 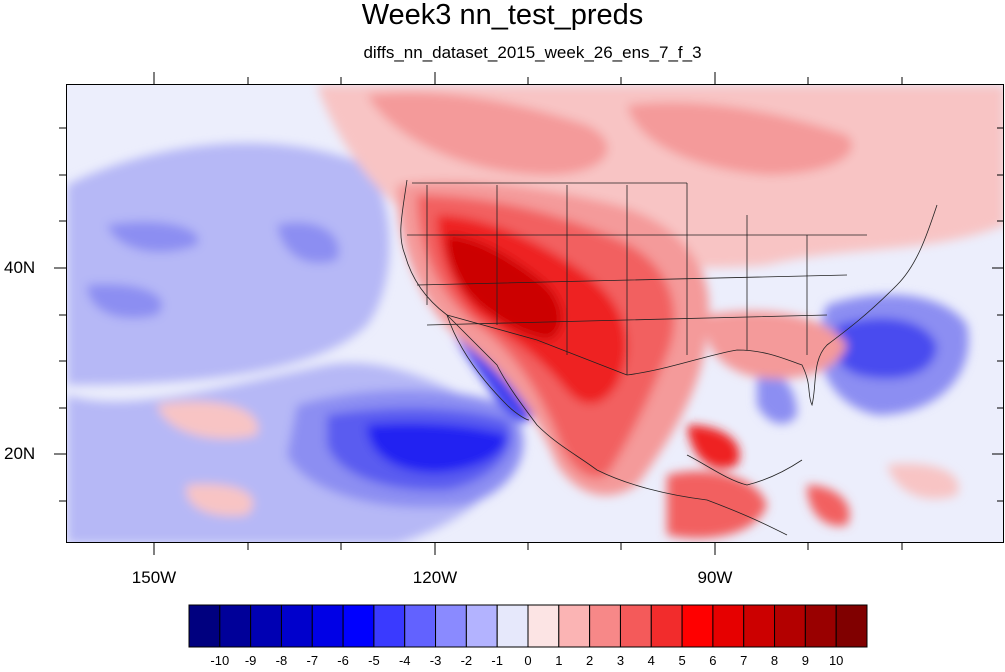 I want to click on x-tick-label-120w: 120W, so click(x=435, y=577).